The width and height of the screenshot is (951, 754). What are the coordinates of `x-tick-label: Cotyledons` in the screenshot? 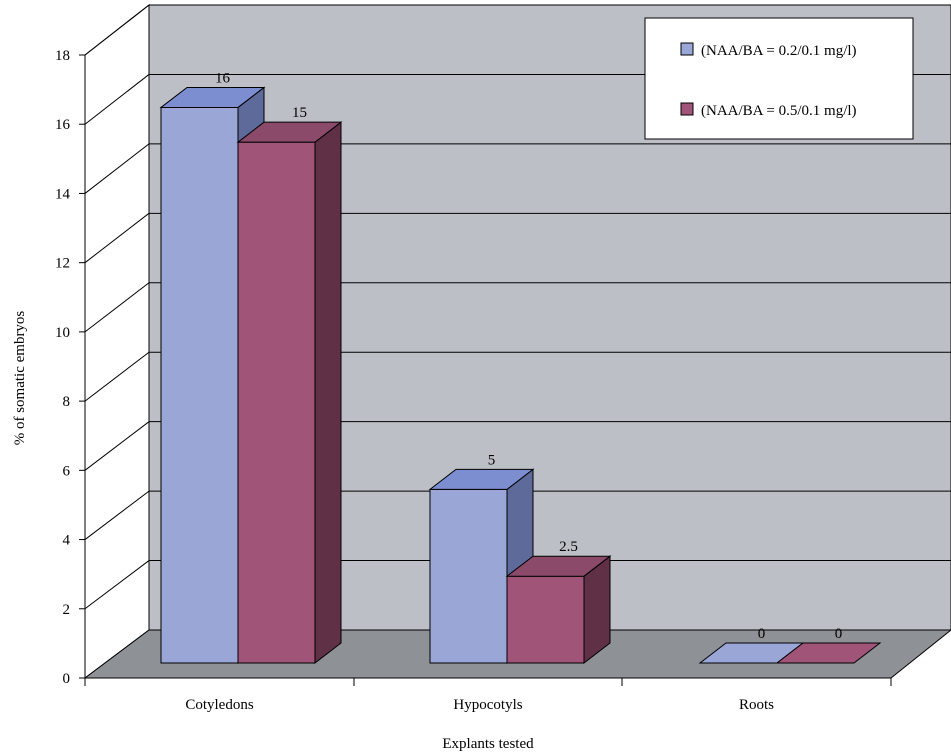 It's located at (219, 705).